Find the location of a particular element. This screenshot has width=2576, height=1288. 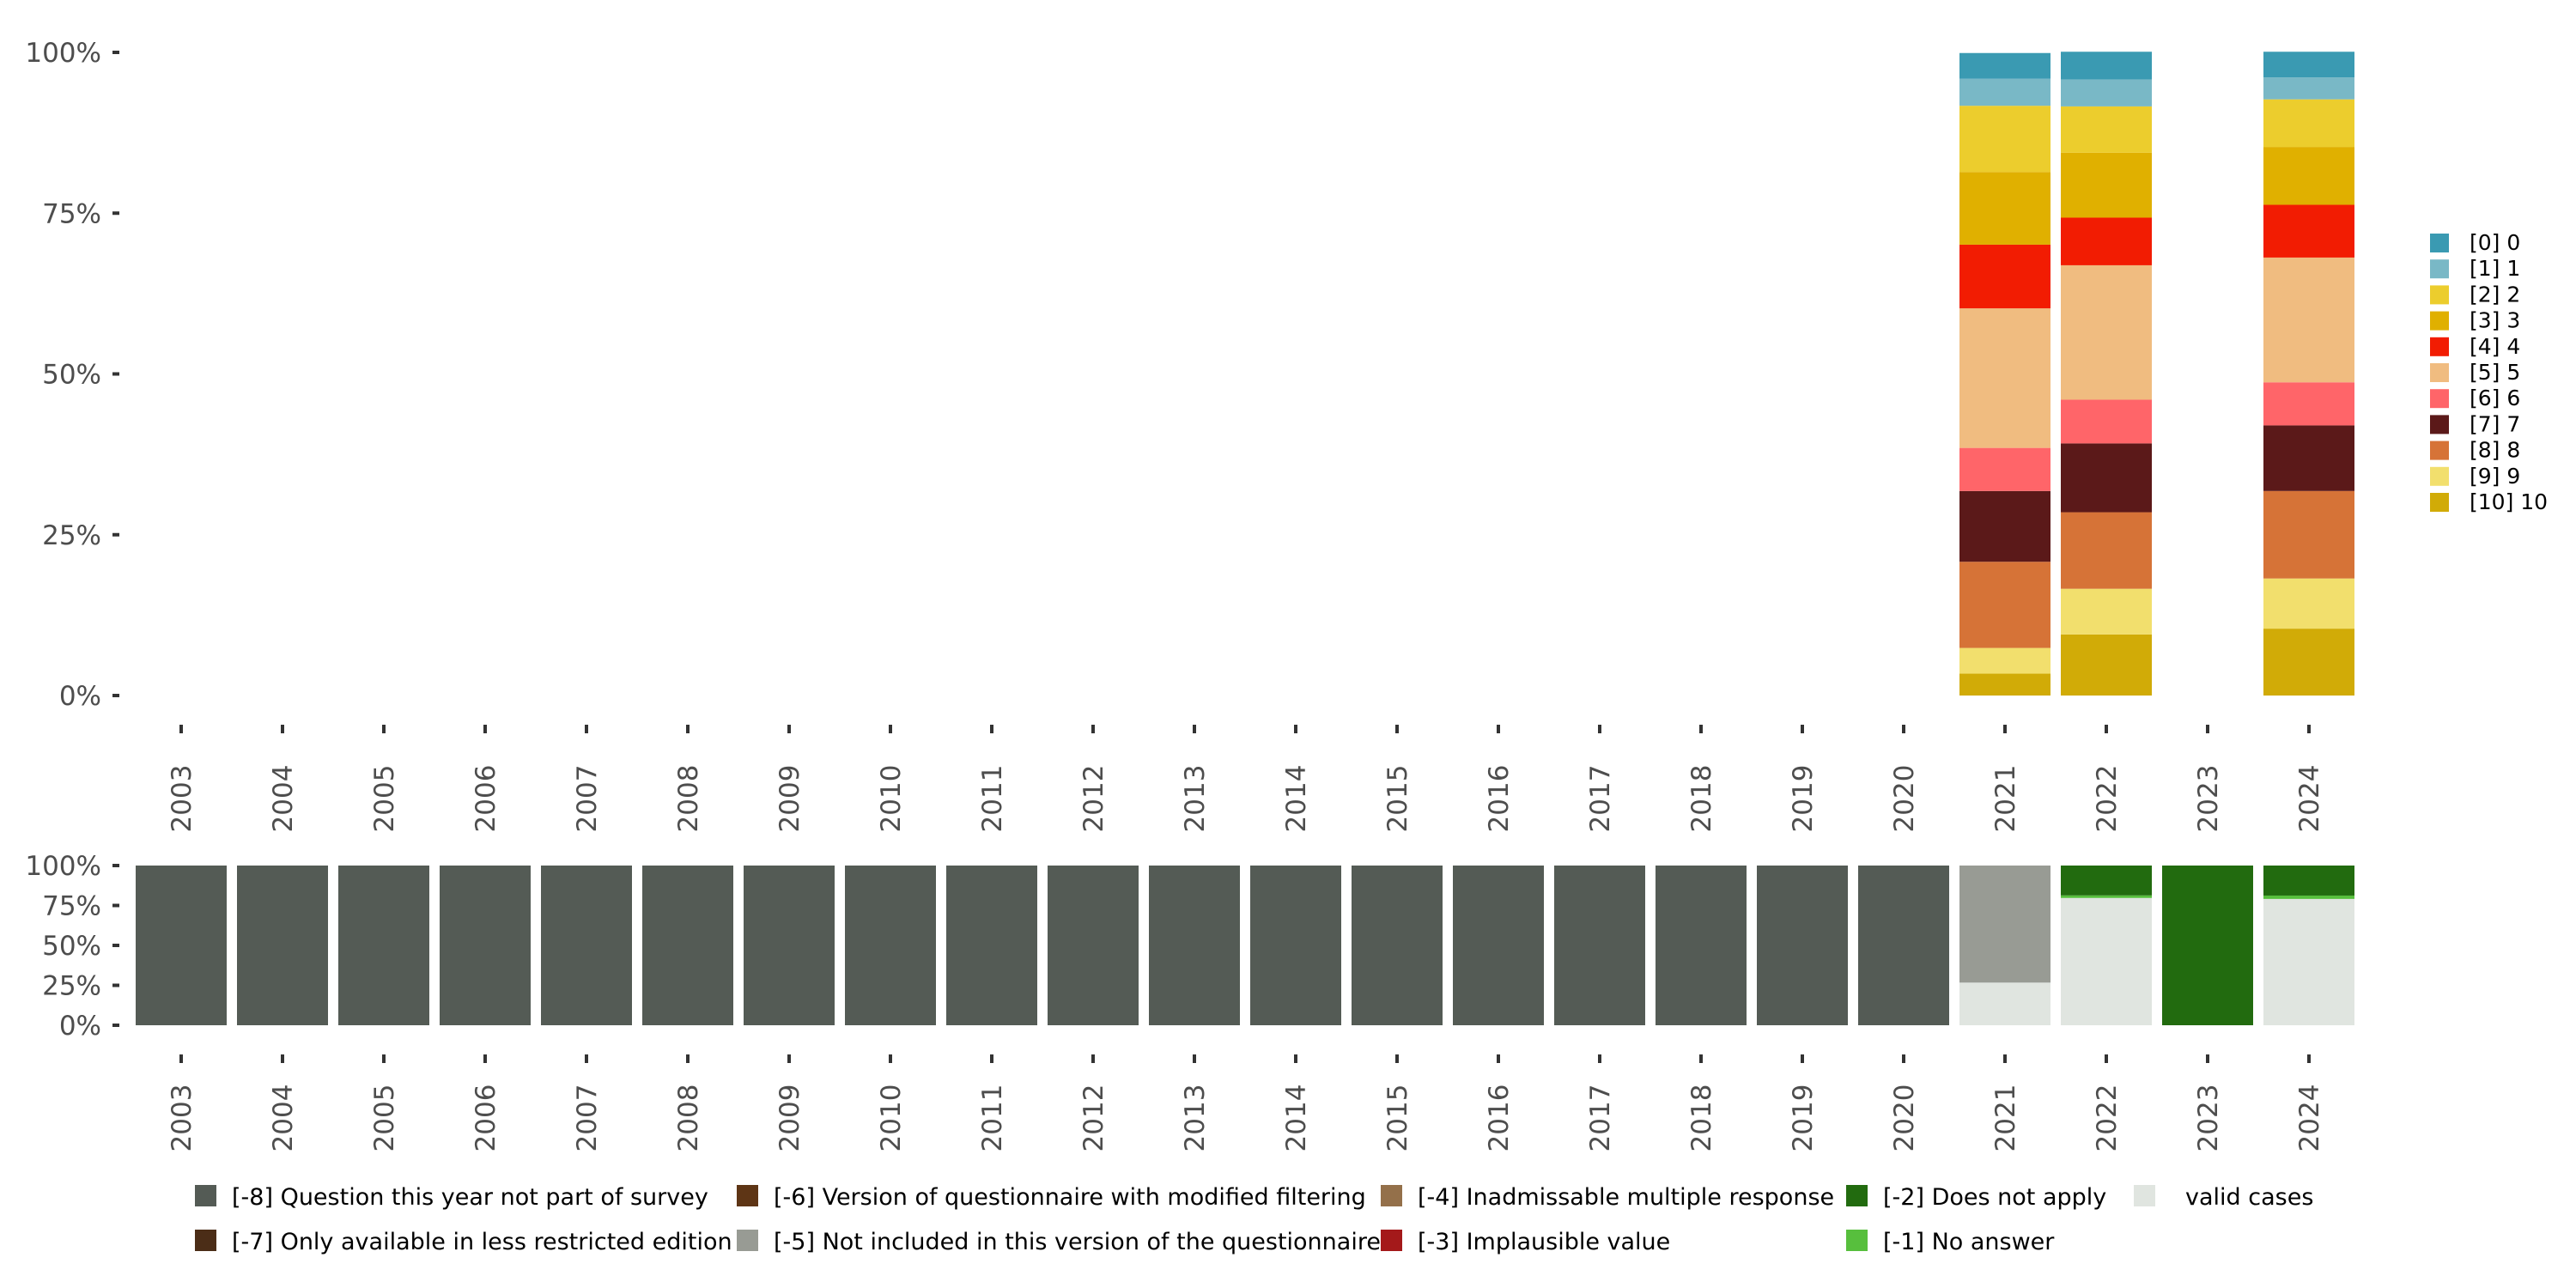

x-tick-label: 2009 is located at coordinates (790, 799).